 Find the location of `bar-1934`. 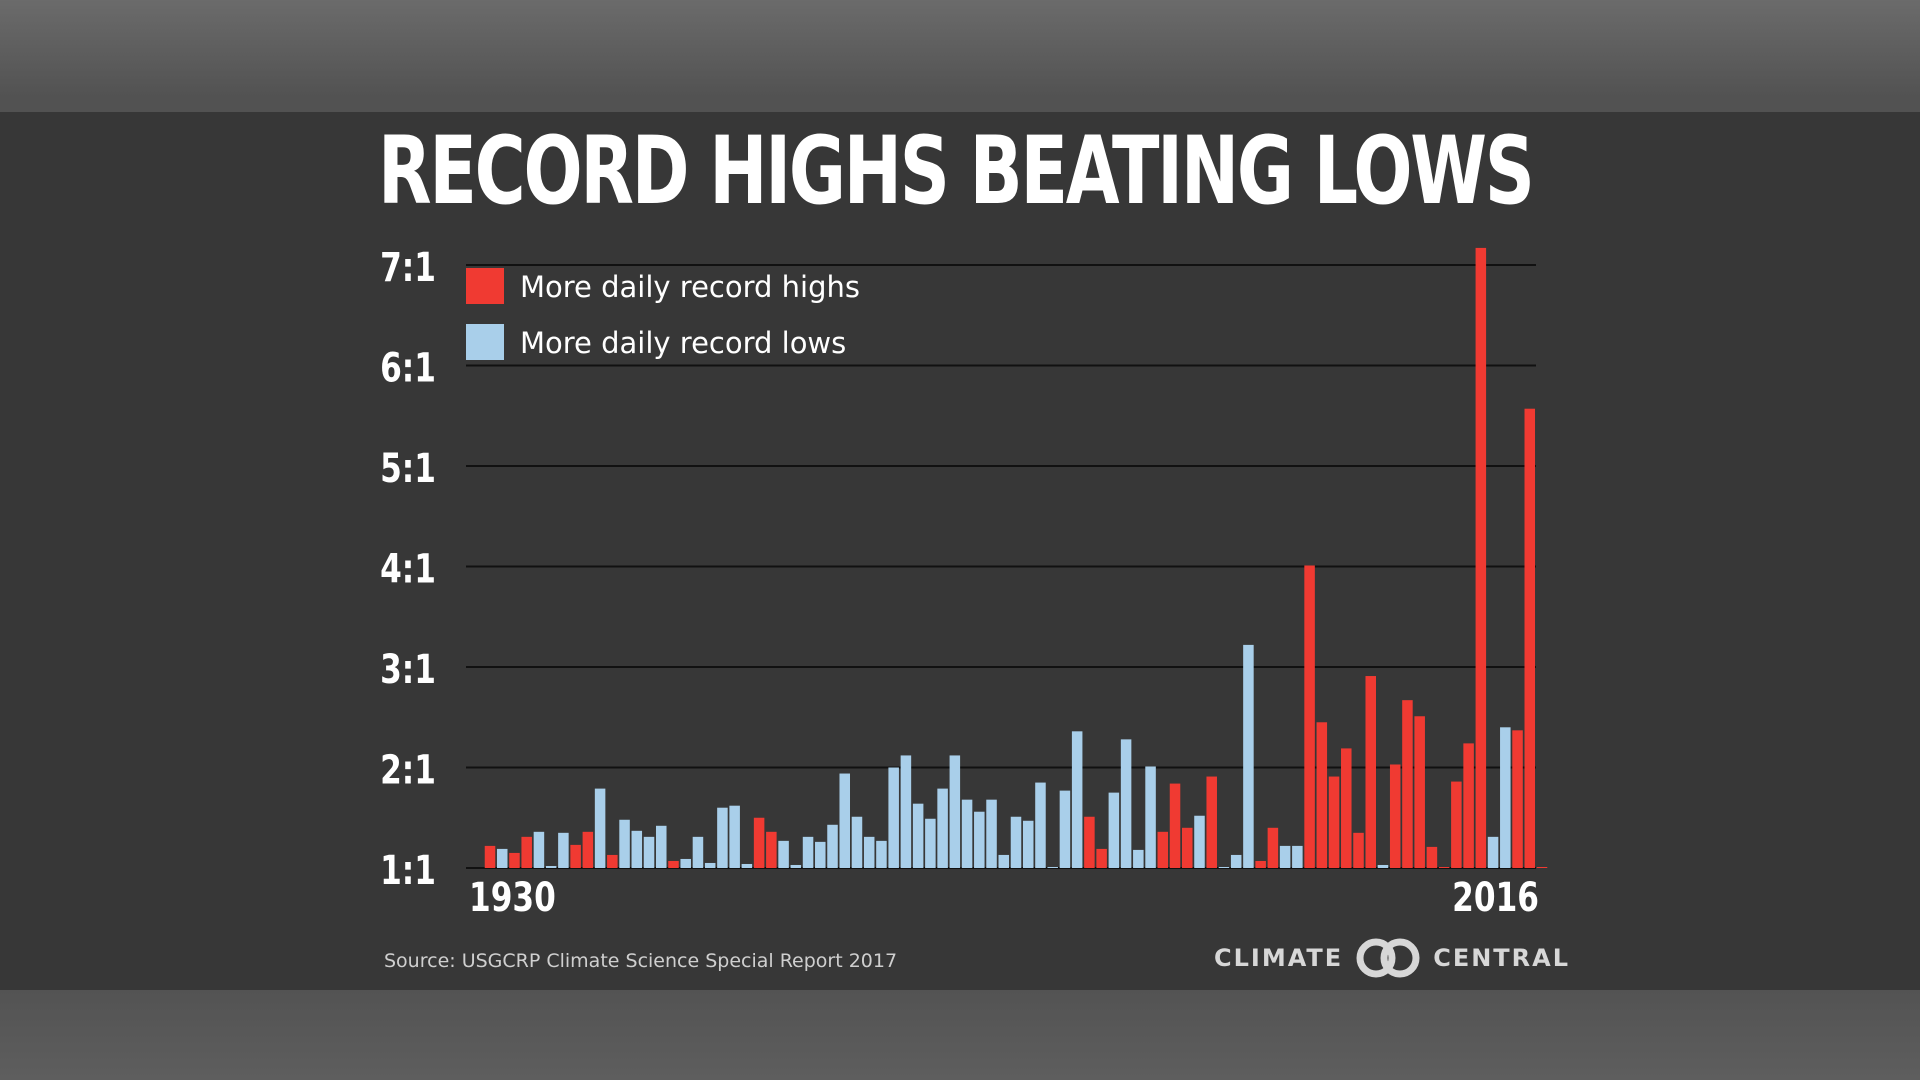

bar-1934 is located at coordinates (539, 849).